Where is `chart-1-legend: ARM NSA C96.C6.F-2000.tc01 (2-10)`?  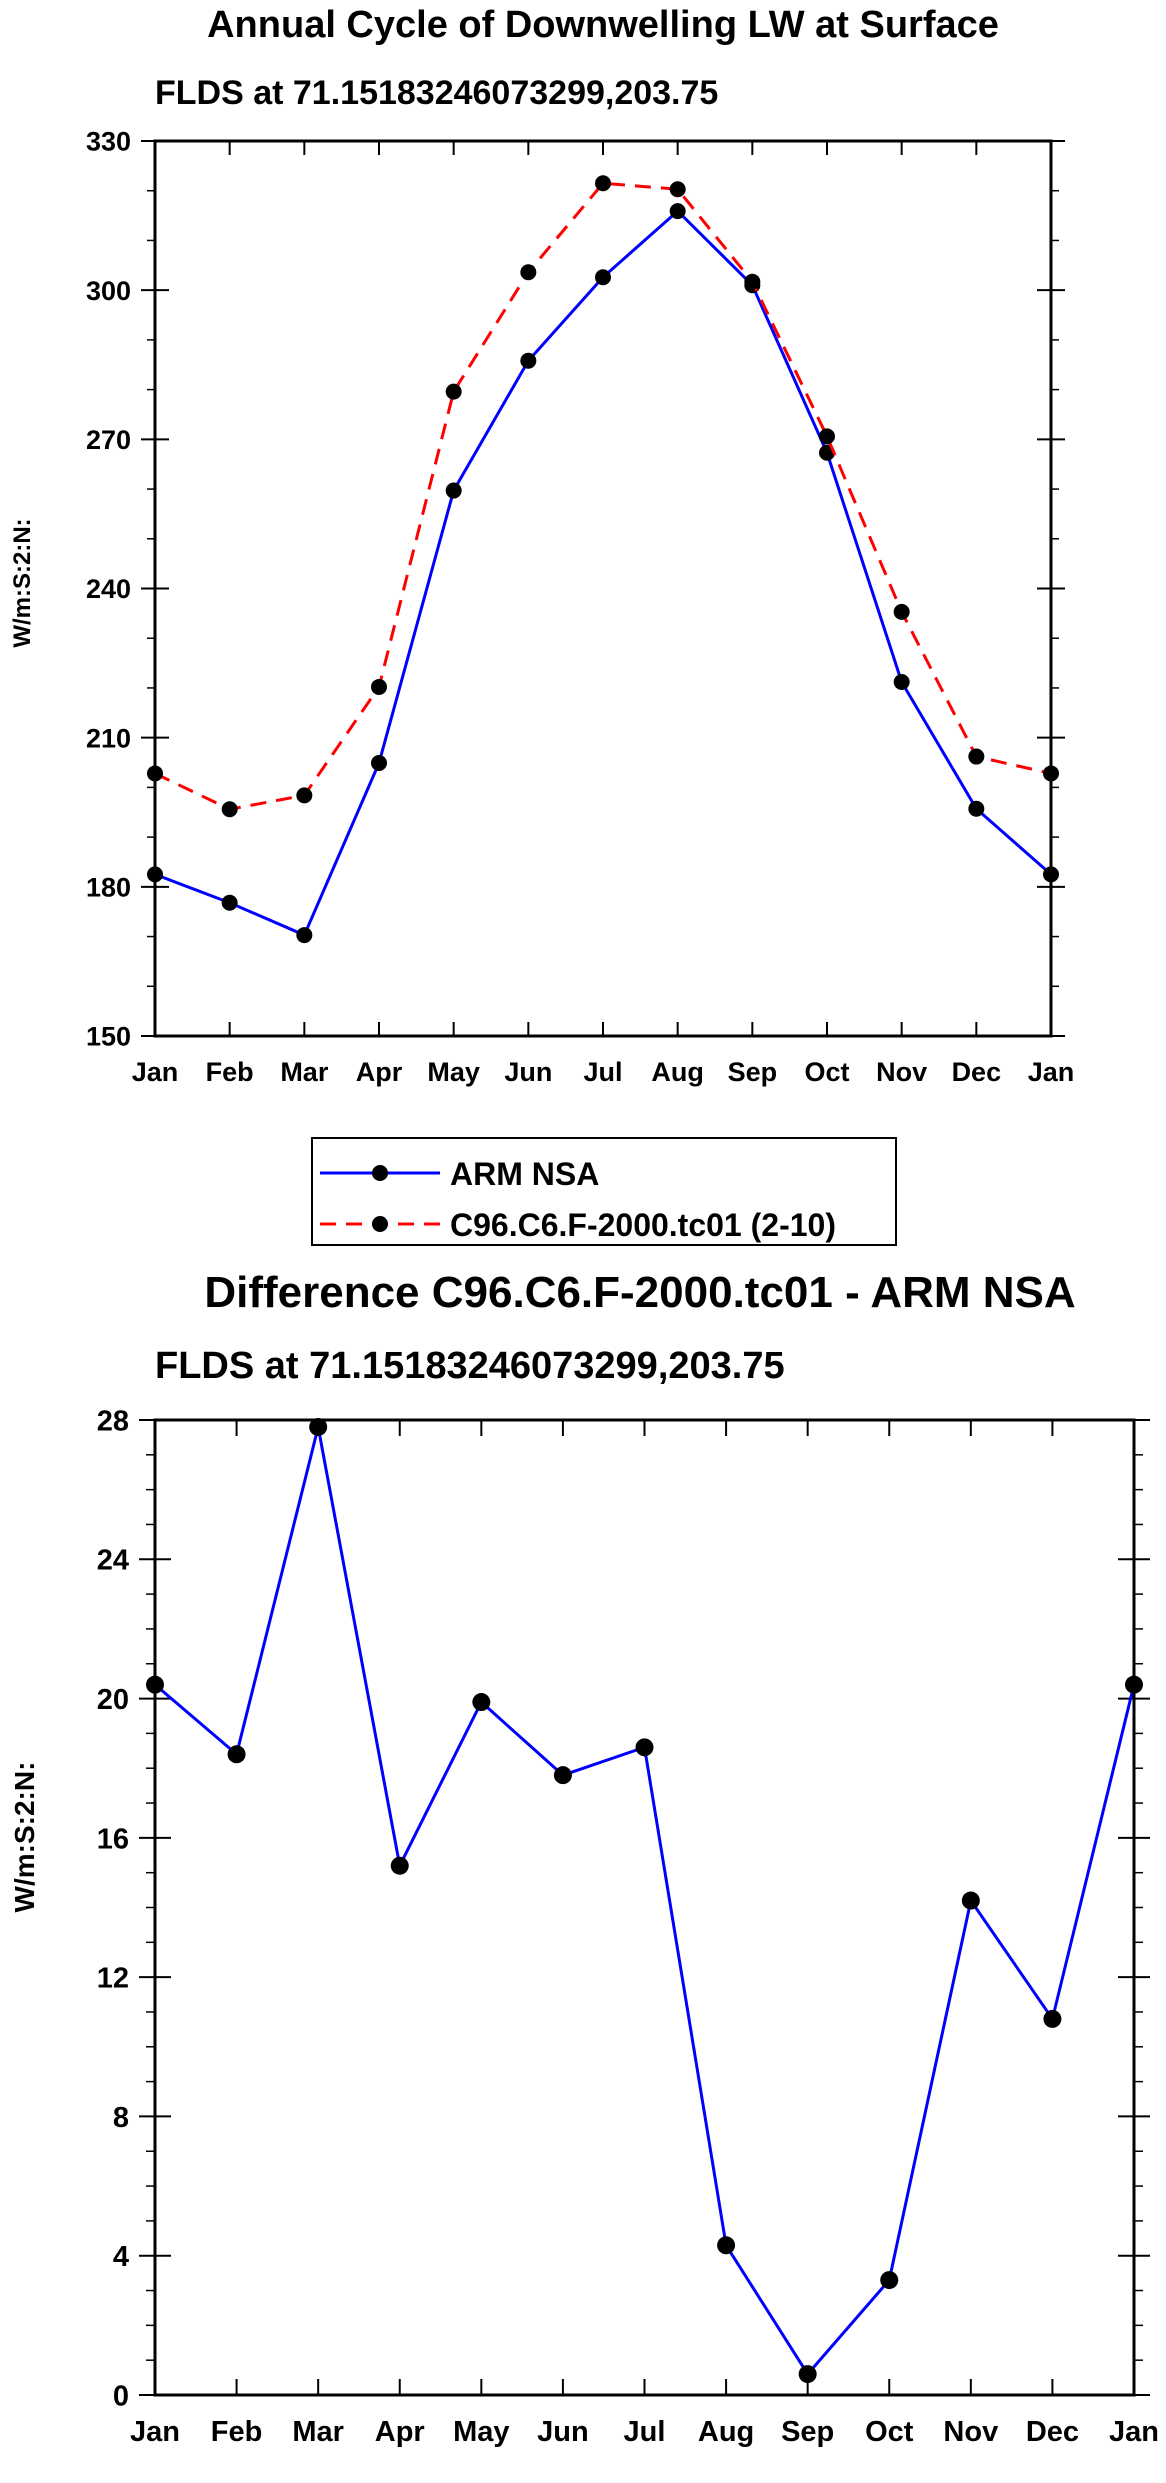 chart-1-legend: ARM NSA C96.C6.F-2000.tc01 (2-10) is located at coordinates (604, 1191).